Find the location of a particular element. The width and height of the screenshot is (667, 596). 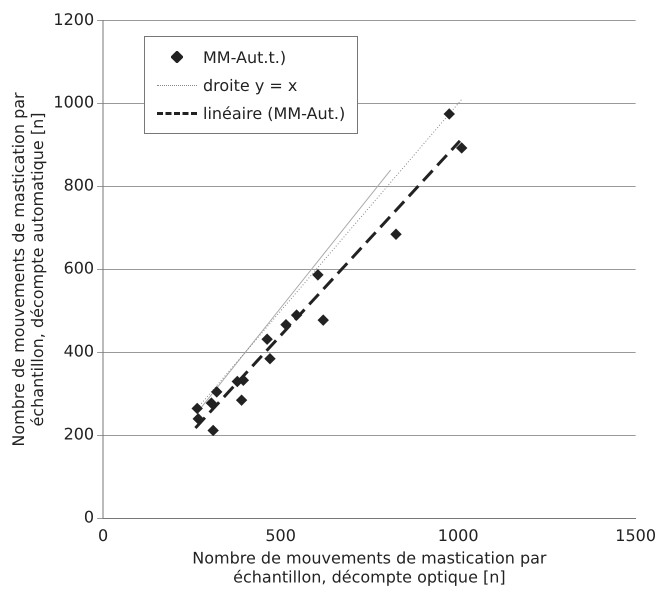

x-tick-label: 0 is located at coordinates (103, 536).